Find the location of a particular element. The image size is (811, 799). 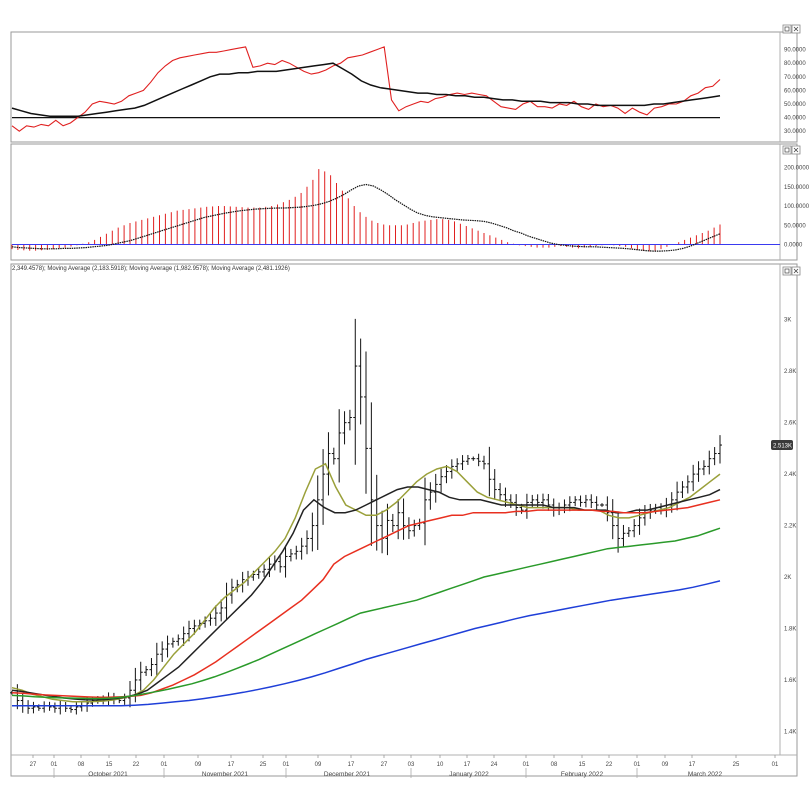

price-y-tick-label: 2.4K is located at coordinates (790, 475).